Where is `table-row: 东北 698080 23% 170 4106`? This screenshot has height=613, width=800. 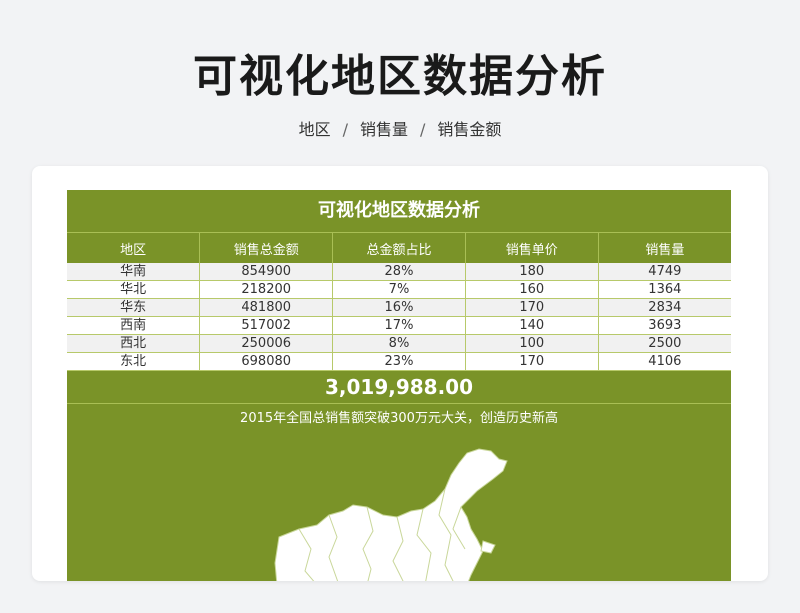
table-row: 东北 698080 23% 170 4106 is located at coordinates (399, 361).